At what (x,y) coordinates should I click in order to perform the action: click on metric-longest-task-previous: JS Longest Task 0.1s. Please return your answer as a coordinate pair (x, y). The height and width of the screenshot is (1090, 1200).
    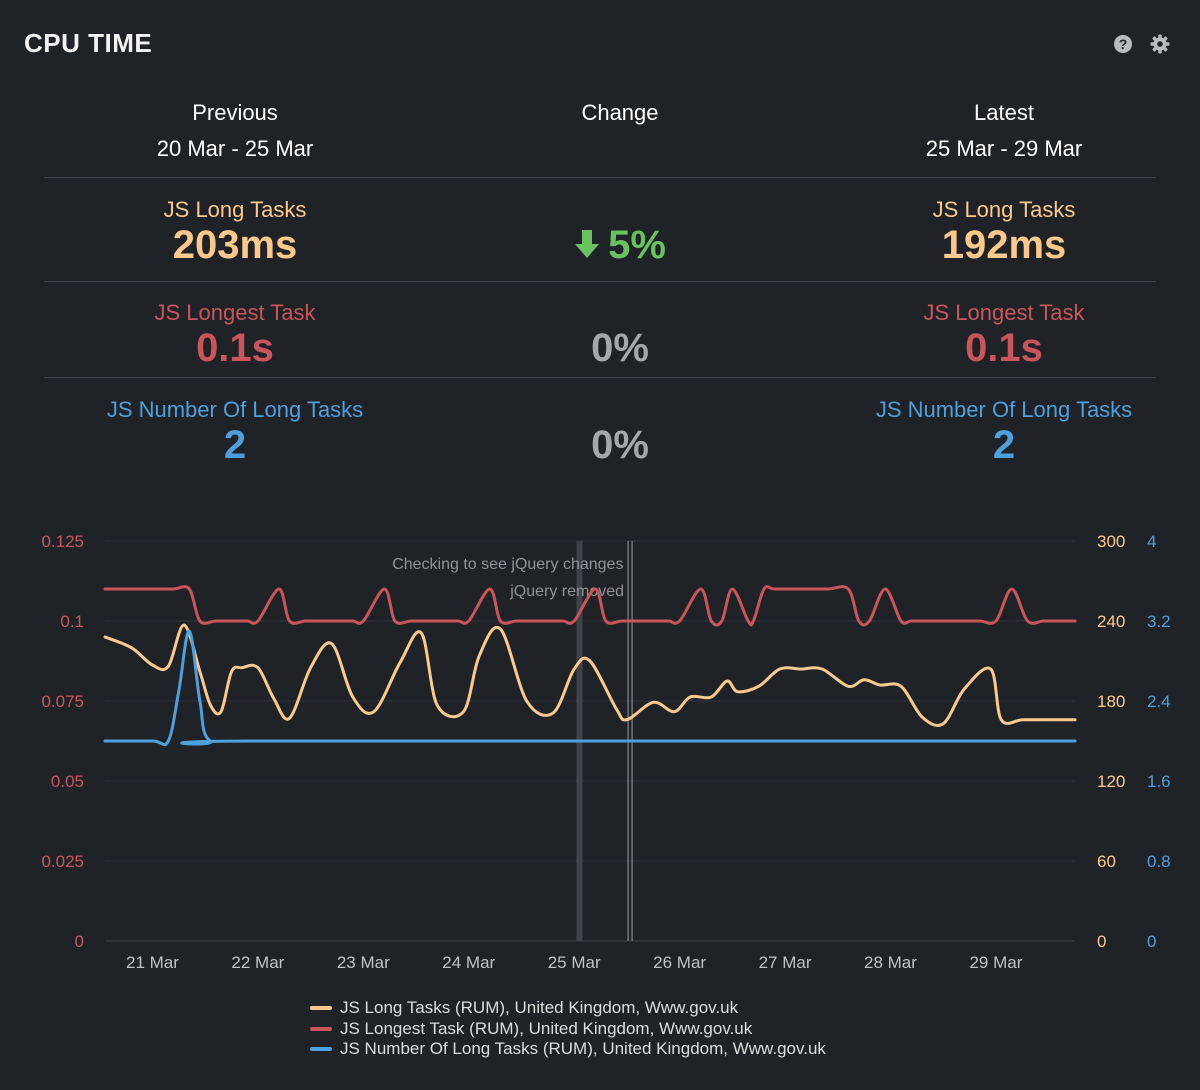
    Looking at the image, I should click on (235, 335).